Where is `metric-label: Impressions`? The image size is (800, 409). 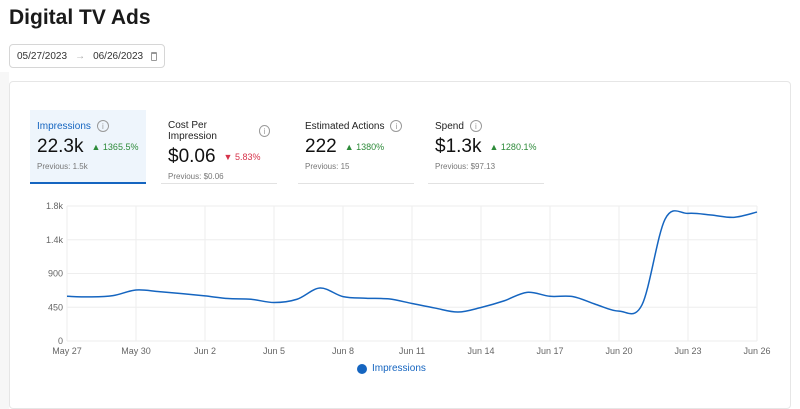 metric-label: Impressions is located at coordinates (64, 126).